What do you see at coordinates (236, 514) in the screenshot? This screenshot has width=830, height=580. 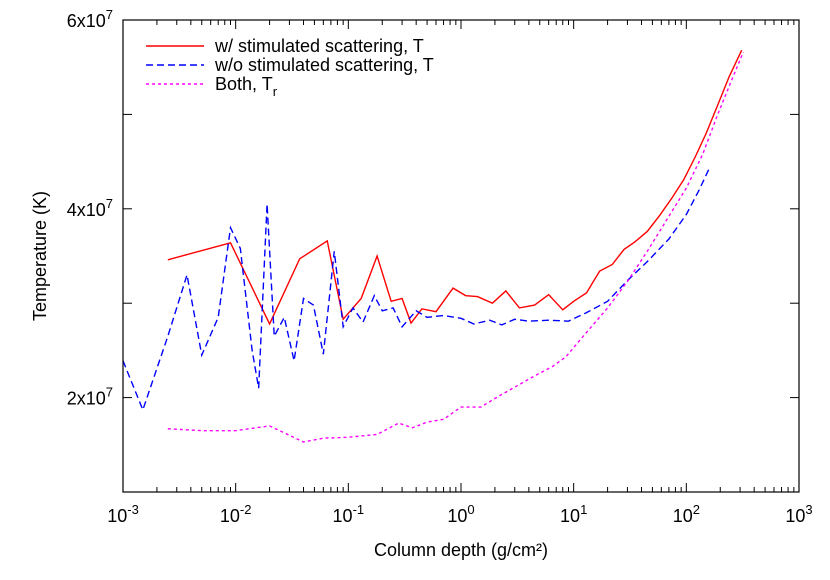 I see `x-tick-label: 10⁻²` at bounding box center [236, 514].